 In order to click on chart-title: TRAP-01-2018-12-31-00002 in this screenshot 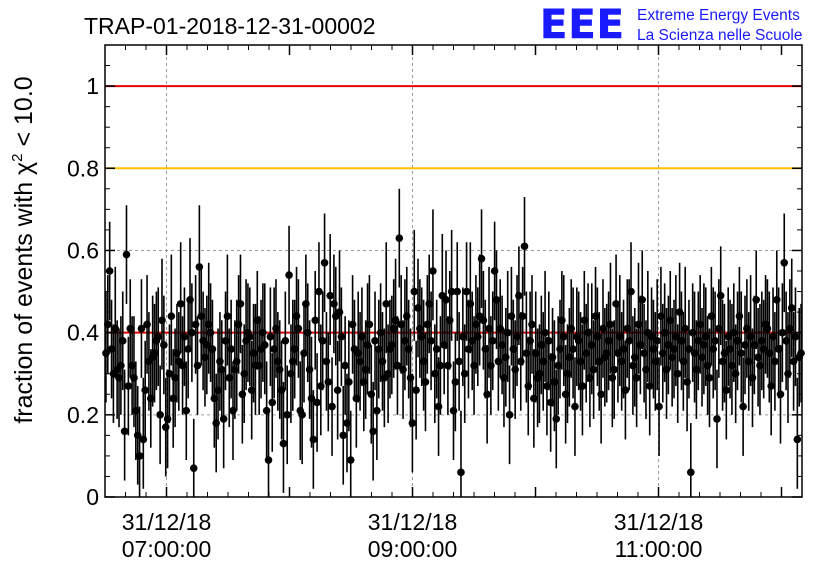, I will do `click(230, 26)`.